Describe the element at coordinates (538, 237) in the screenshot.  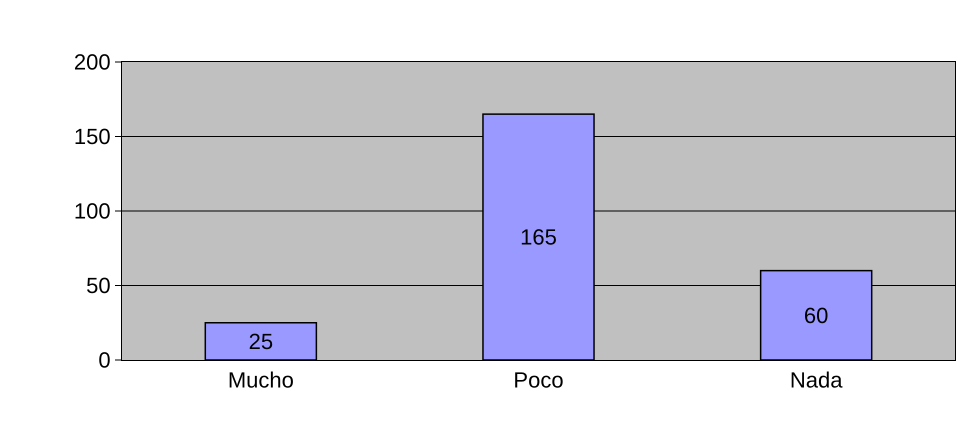
I see `data-label: 165` at that location.